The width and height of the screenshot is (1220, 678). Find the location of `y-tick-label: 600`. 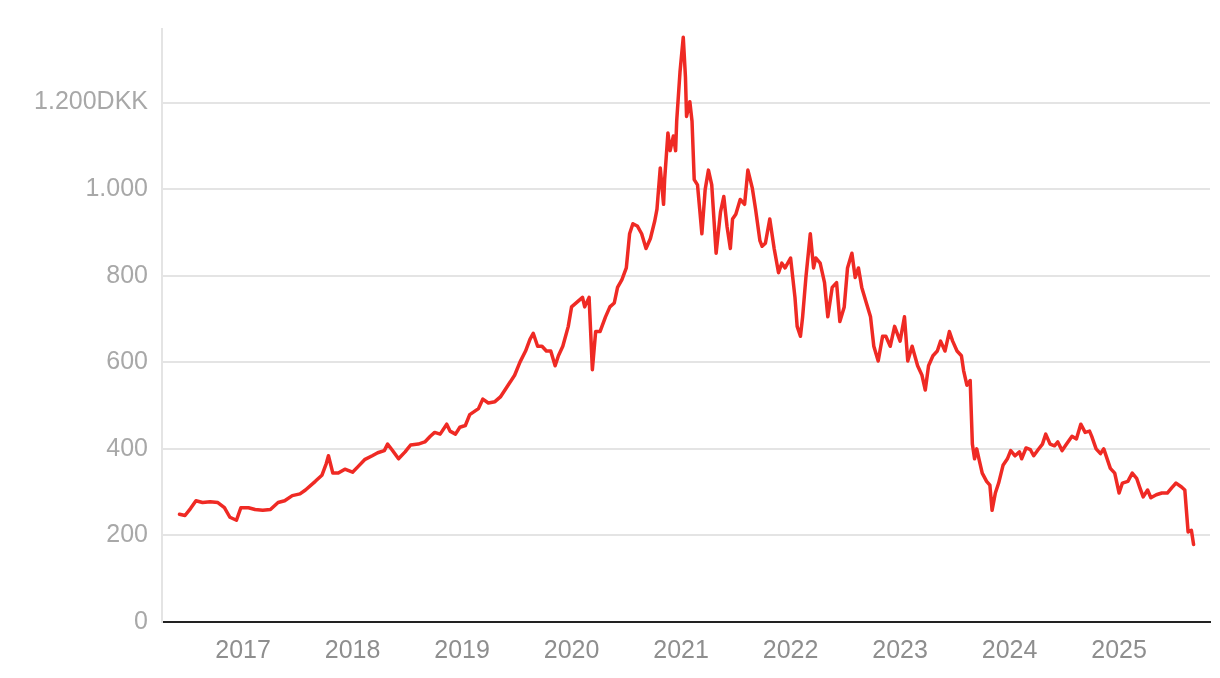

y-tick-label: 600 is located at coordinates (127, 360).